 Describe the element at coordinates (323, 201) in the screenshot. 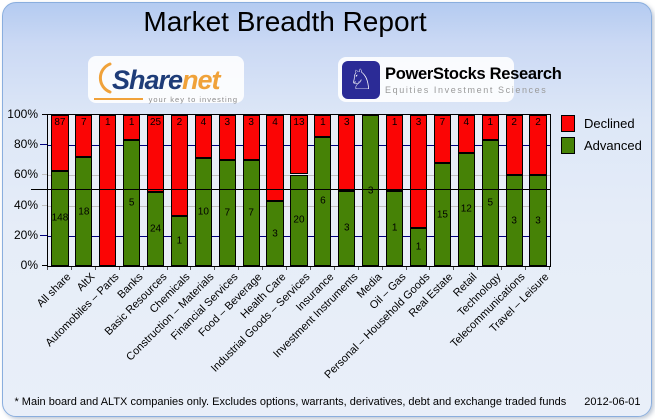

I see `bar-value-advanced: 6` at that location.